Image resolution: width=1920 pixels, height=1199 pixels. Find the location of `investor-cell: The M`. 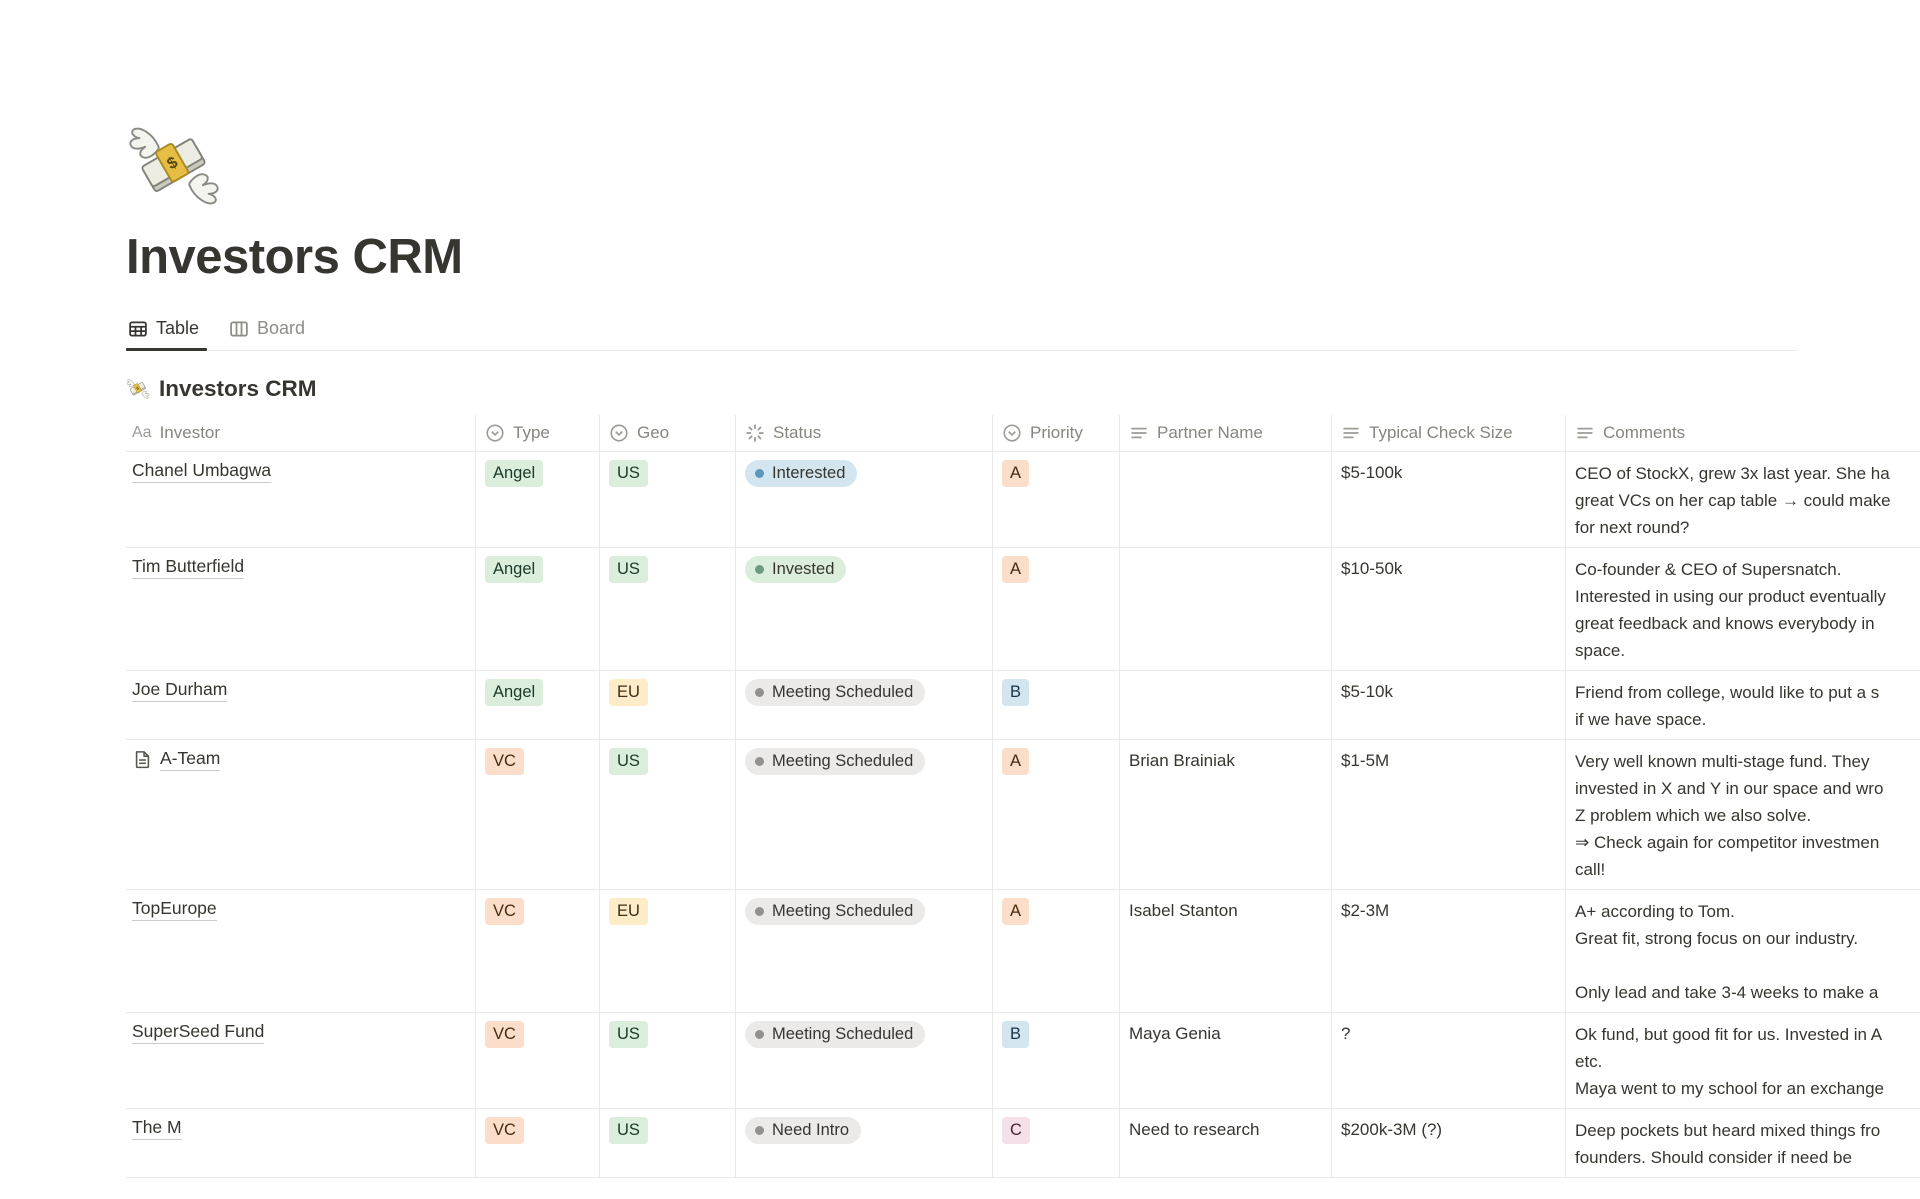

investor-cell: The M is located at coordinates (301, 1143).